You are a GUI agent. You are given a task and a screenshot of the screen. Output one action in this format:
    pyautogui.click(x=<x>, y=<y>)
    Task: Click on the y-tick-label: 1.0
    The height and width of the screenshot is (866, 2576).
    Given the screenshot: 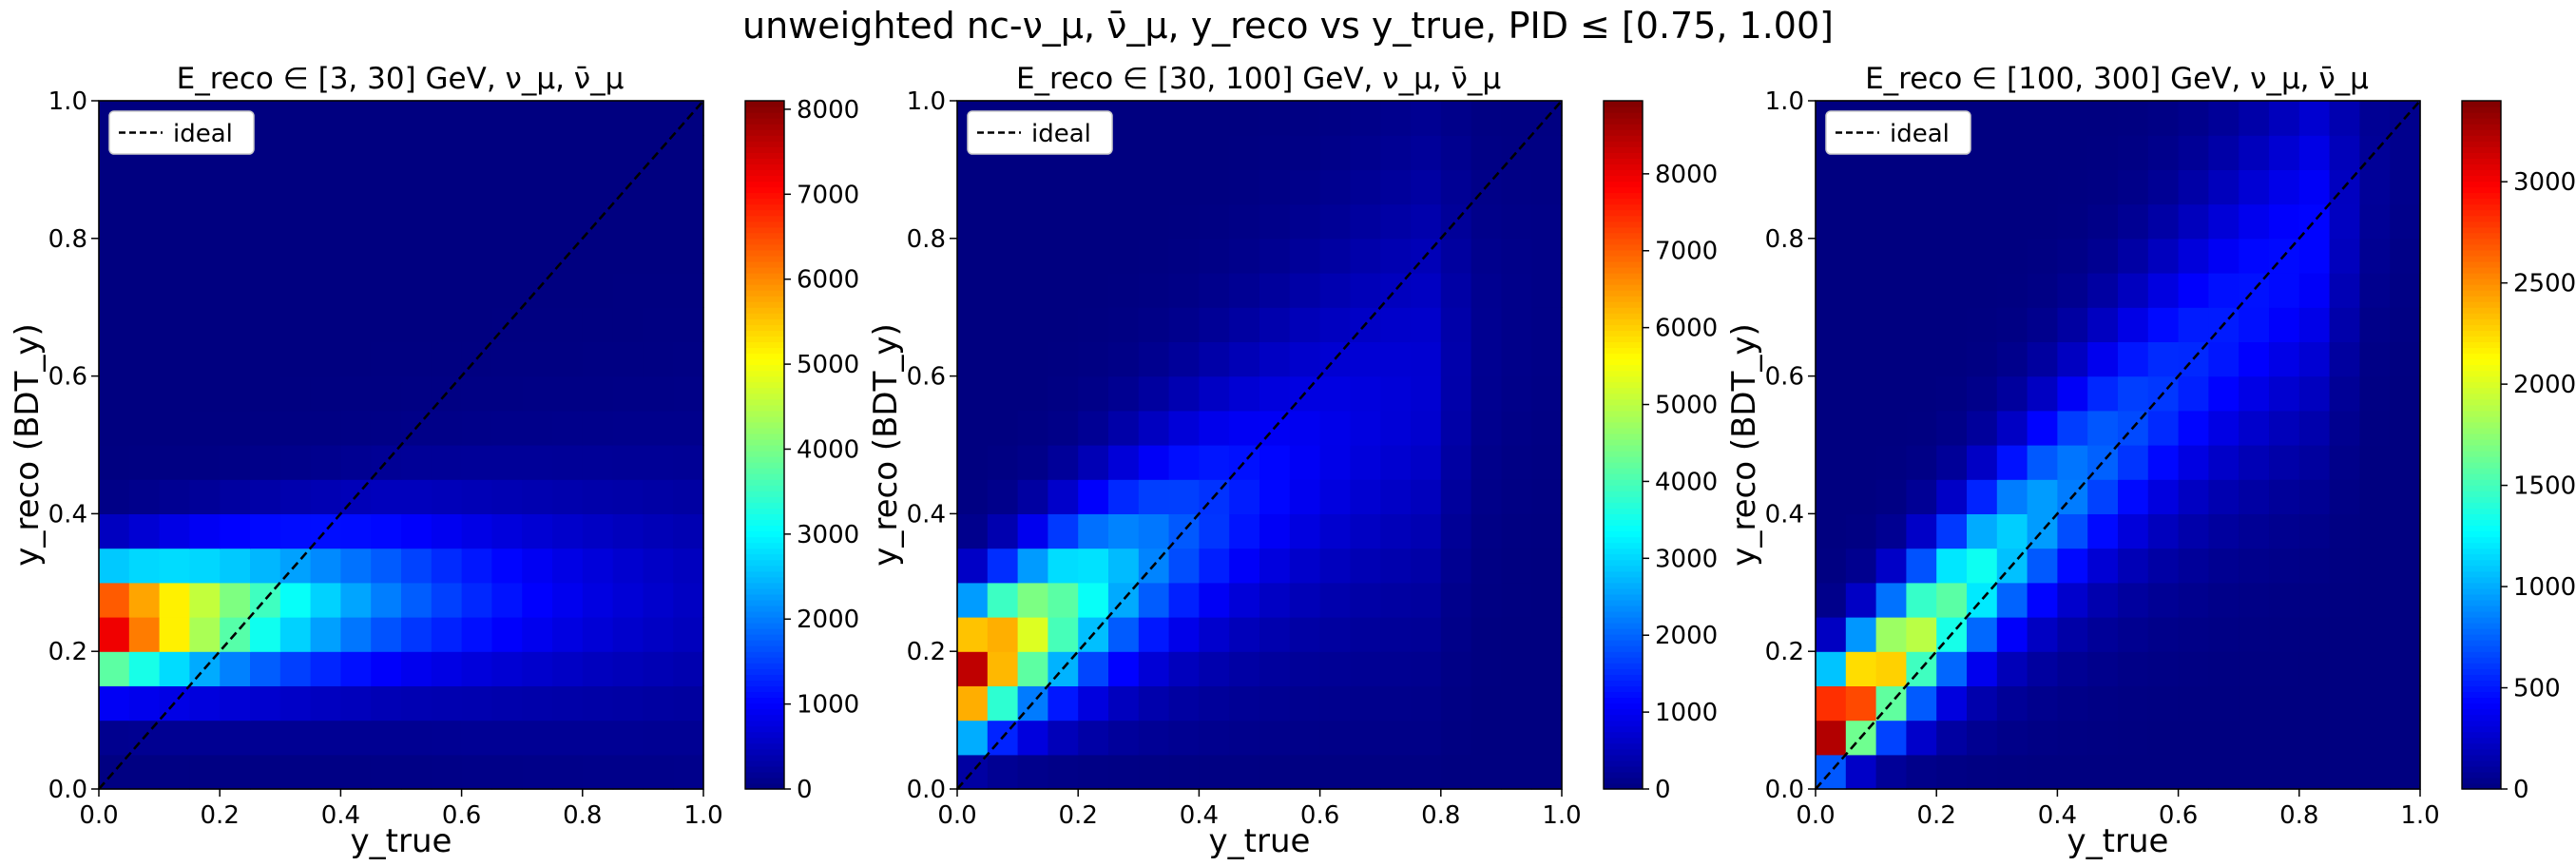 What is the action you would take?
    pyautogui.click(x=67, y=102)
    